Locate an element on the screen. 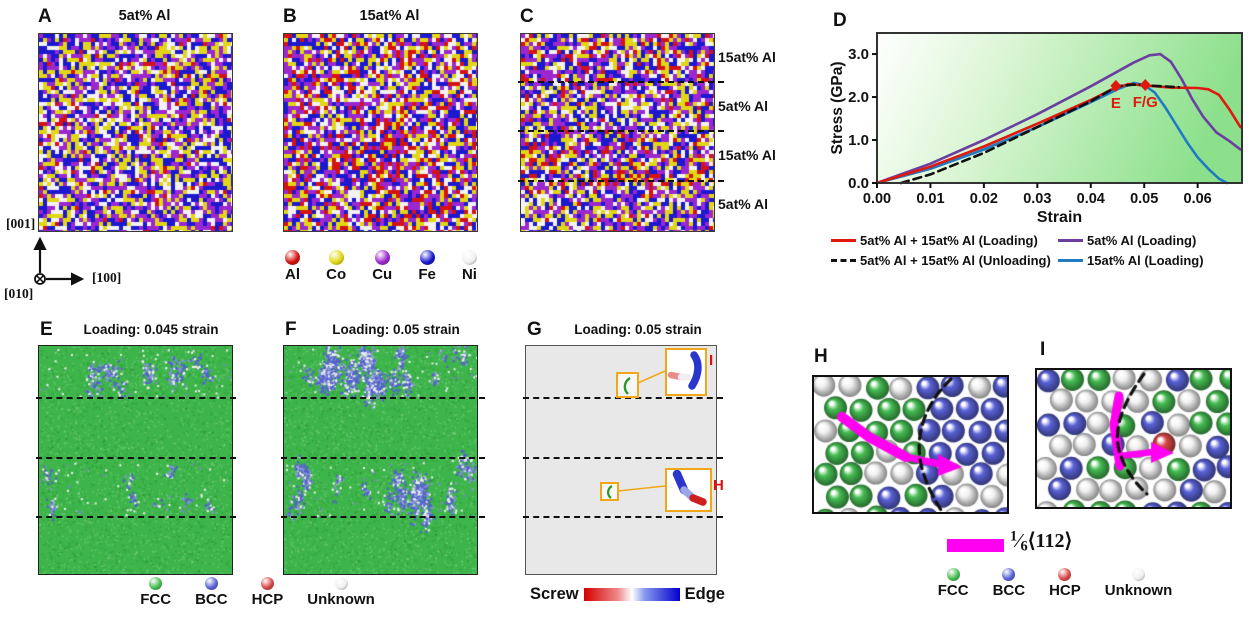  panel-e-defect-map is located at coordinates (135, 460).